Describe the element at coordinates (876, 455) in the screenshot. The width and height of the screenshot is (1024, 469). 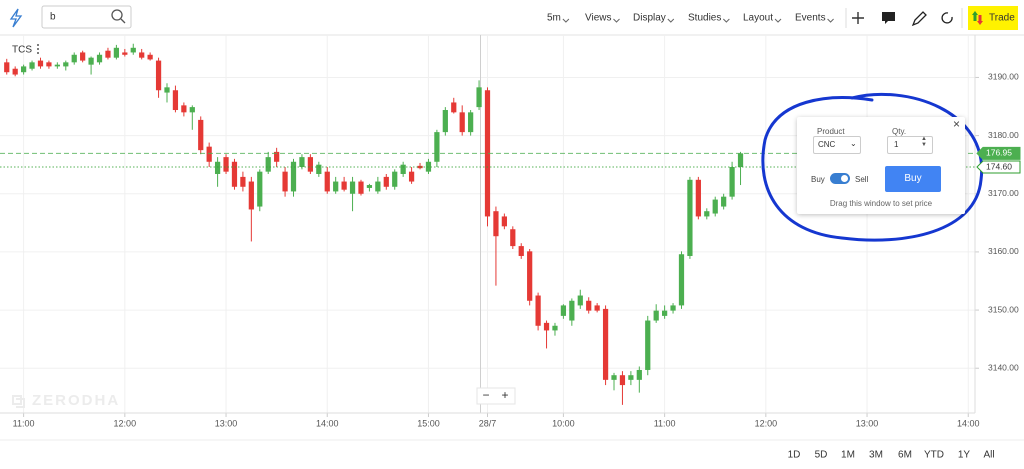
I see `range-button: 3M` at that location.